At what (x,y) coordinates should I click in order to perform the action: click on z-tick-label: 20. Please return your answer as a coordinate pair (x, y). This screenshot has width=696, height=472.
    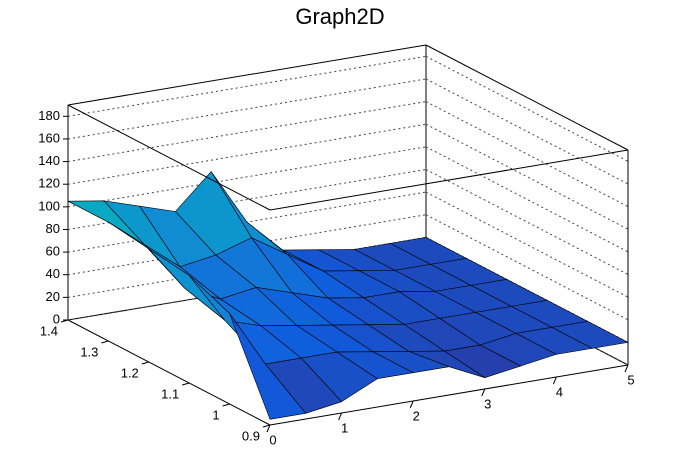
    Looking at the image, I should click on (53, 296).